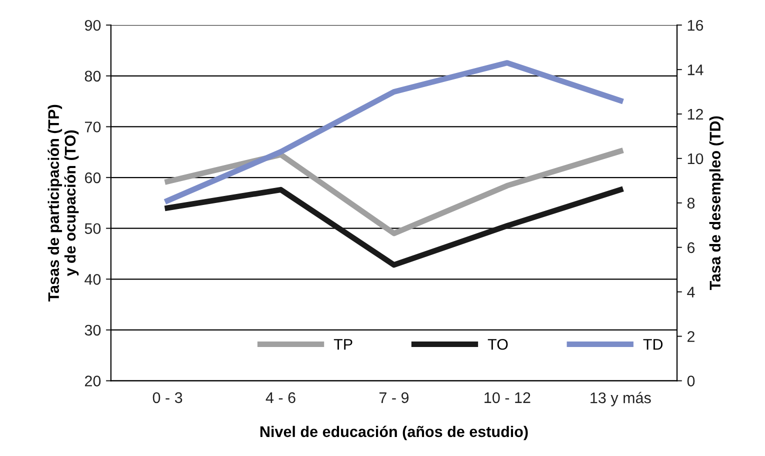 The height and width of the screenshot is (456, 765). Describe the element at coordinates (343, 344) in the screenshot. I see `legend-label: TP` at that location.